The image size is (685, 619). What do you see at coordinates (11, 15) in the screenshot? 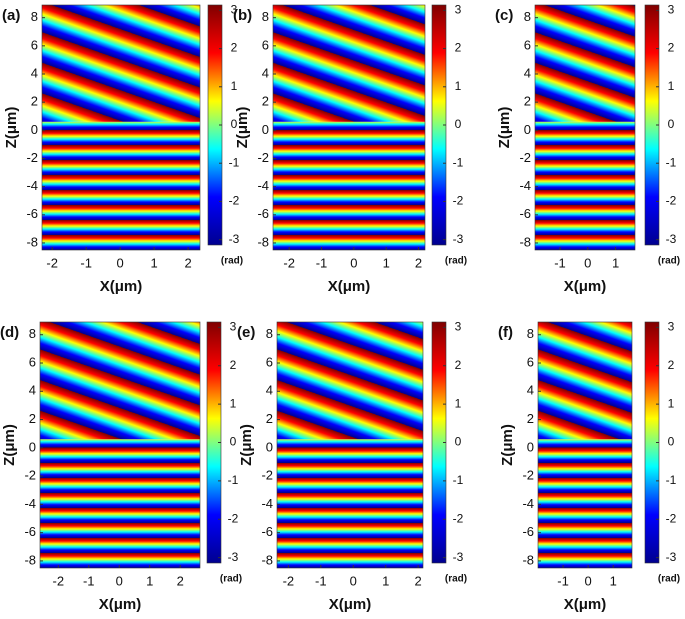
I see `panel-label: (a)` at bounding box center [11, 15].